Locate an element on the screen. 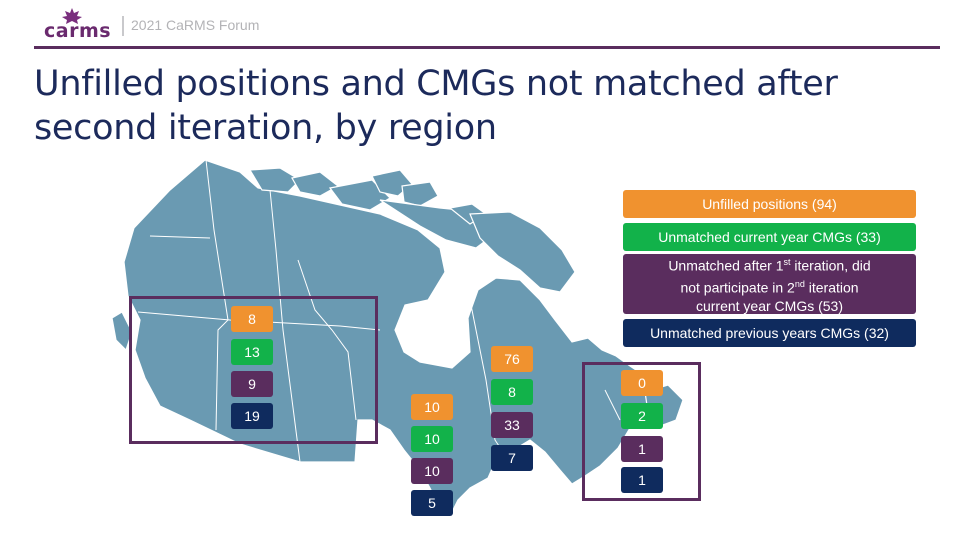 This screenshot has height=540, width=960. legend-after-first-sup1: st is located at coordinates (787, 262).